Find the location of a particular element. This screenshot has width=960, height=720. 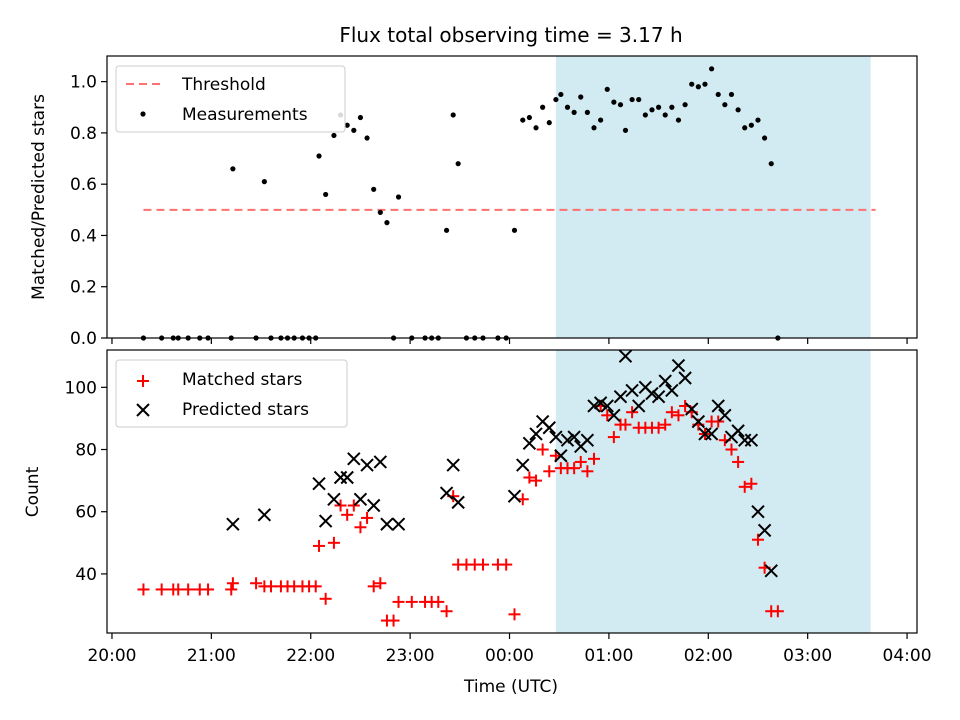

bottom-legend-box is located at coordinates (231, 393).